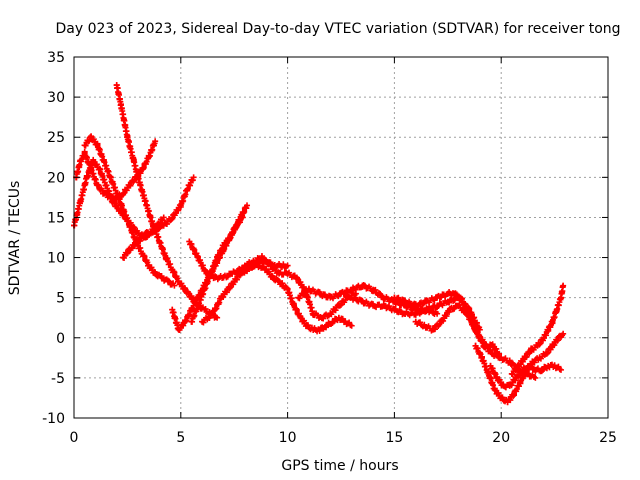  I want to click on y-tick-label: -10, so click(53, 419).